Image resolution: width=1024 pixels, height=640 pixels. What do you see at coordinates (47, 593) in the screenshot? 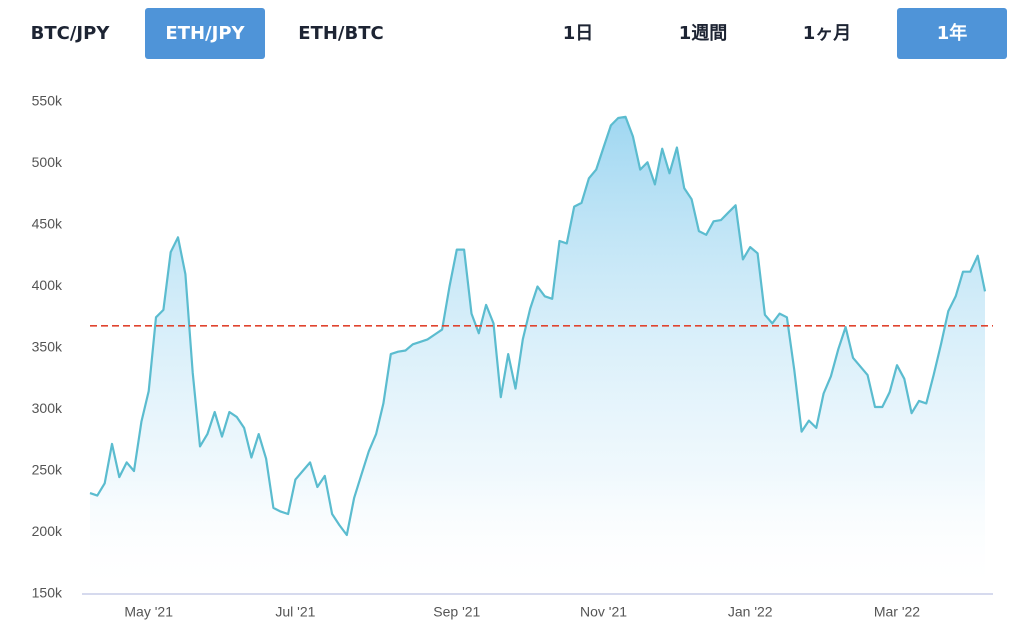
I see `y-tick-label: 150k` at bounding box center [47, 593].